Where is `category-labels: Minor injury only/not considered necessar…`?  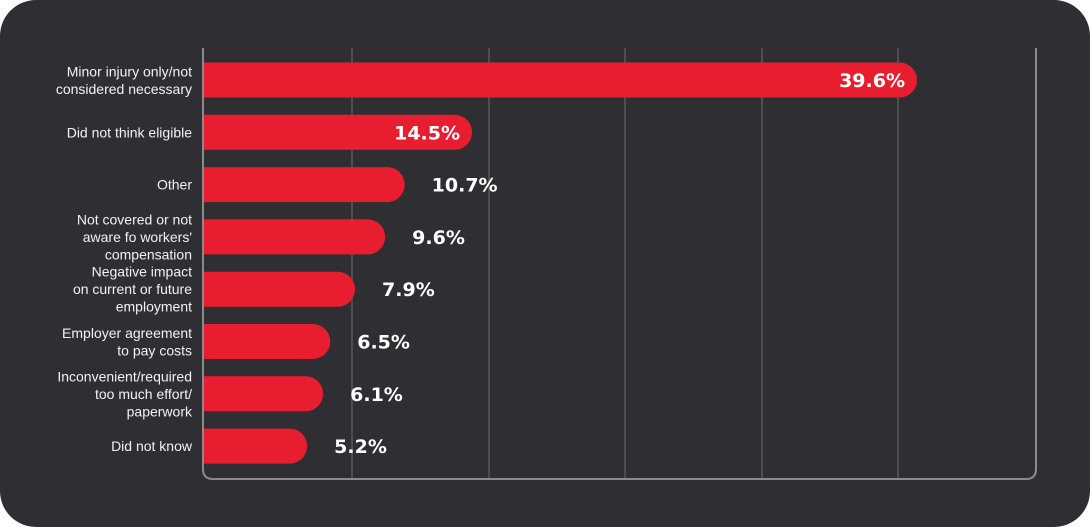
category-labels: Minor injury only/not considered necessar… is located at coordinates (124, 258).